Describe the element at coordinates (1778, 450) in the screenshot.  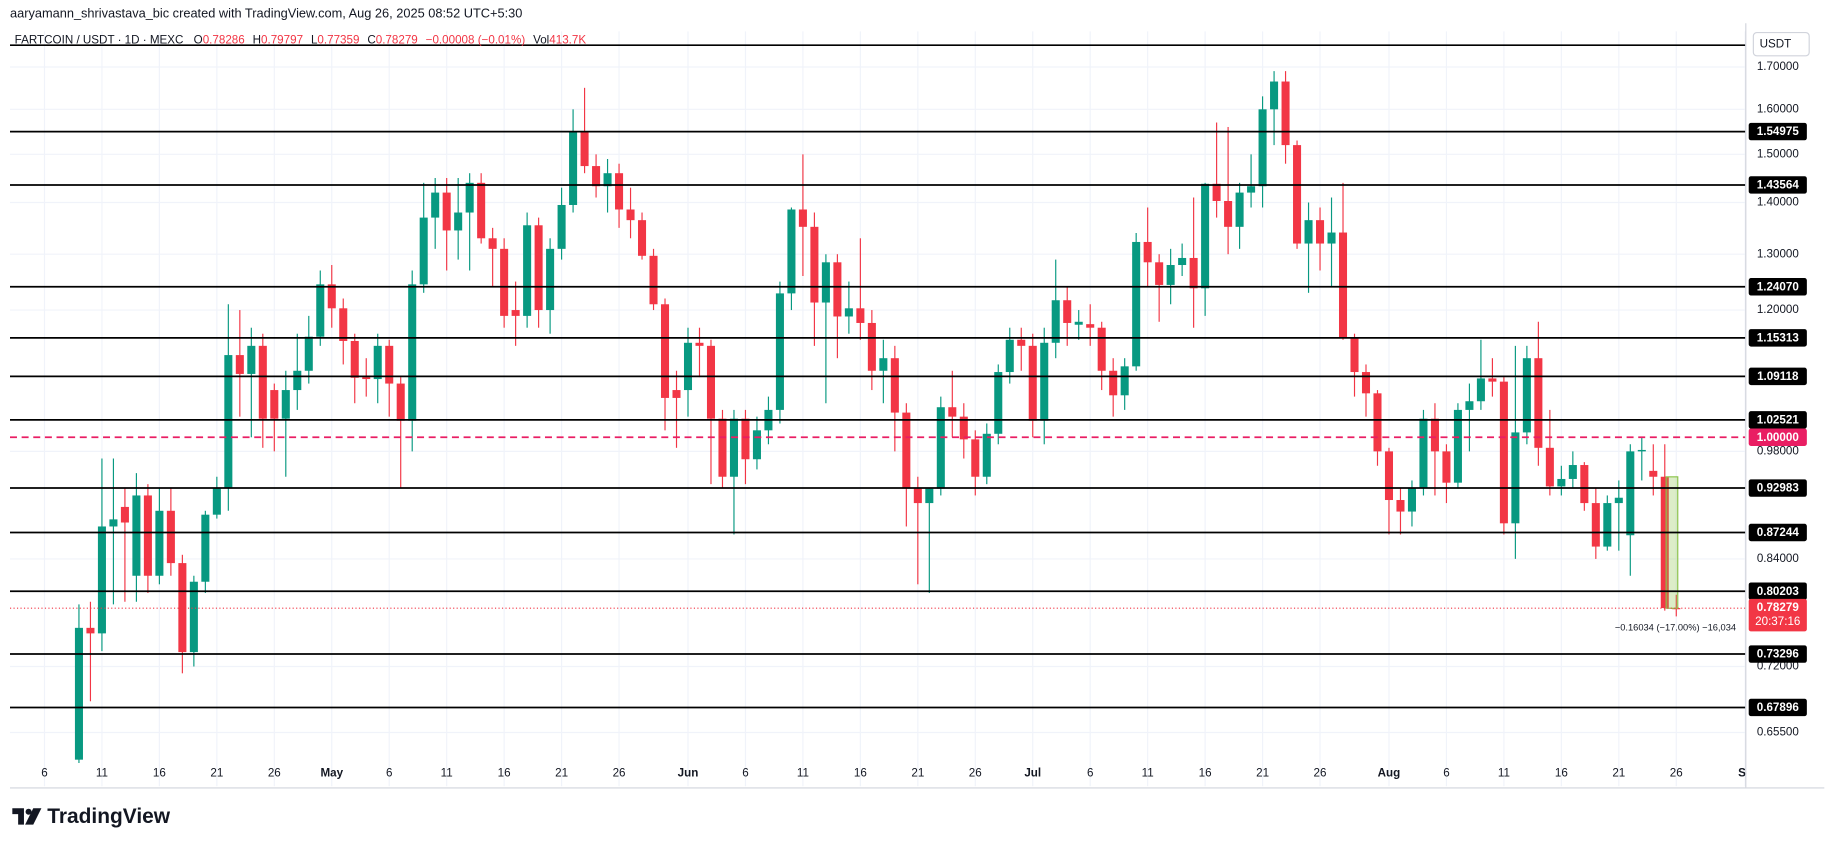
I see `y-tick-label: 0.98000` at that location.